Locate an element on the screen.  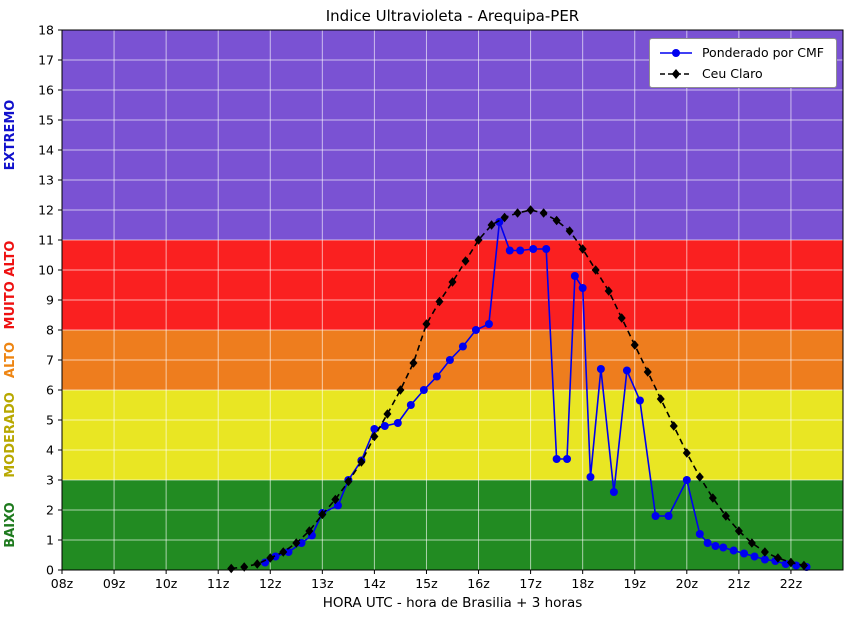
legend-item-ceu-claro: Ceu Claro is located at coordinates (741, 73).